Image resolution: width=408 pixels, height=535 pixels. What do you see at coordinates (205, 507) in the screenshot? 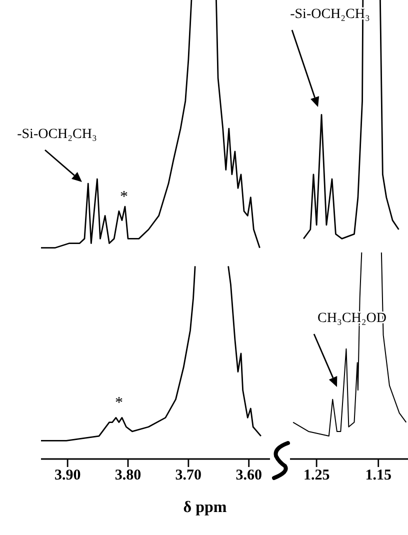
I see `x-axis-title: δ ppm` at bounding box center [205, 507].